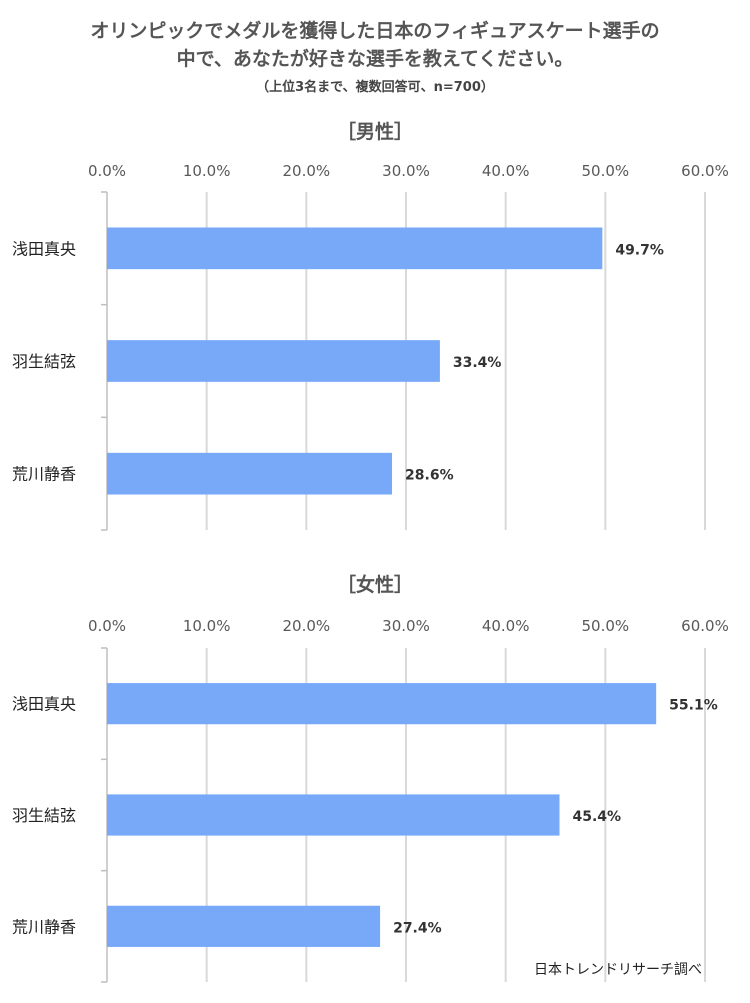 This screenshot has height=1003, width=750. Describe the element at coordinates (375, 59) in the screenshot. I see `chart-title-line2: 中で、あなたが好きな選手を教えてください。` at that location.